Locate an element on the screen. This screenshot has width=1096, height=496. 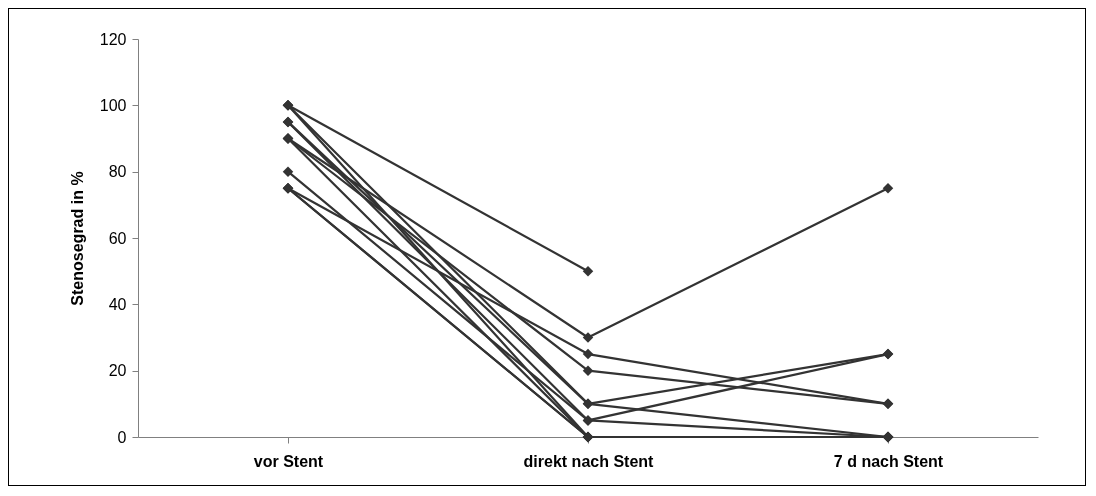
y-tick-label: 100 is located at coordinates (113, 105).